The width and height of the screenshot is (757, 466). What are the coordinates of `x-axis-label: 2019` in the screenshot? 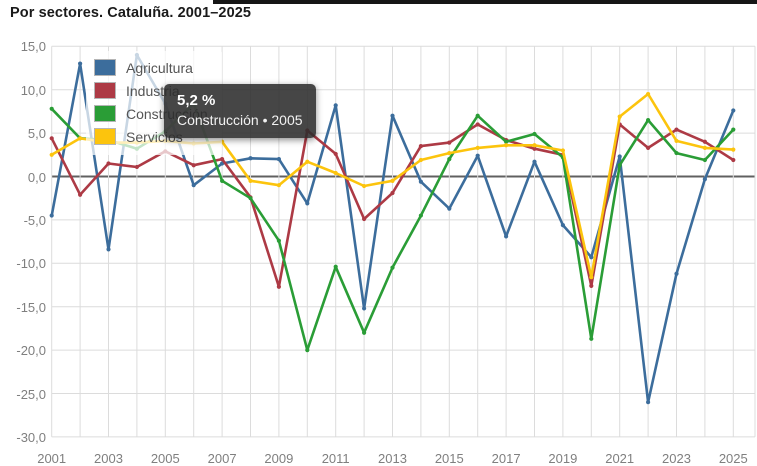 It's located at (563, 458).